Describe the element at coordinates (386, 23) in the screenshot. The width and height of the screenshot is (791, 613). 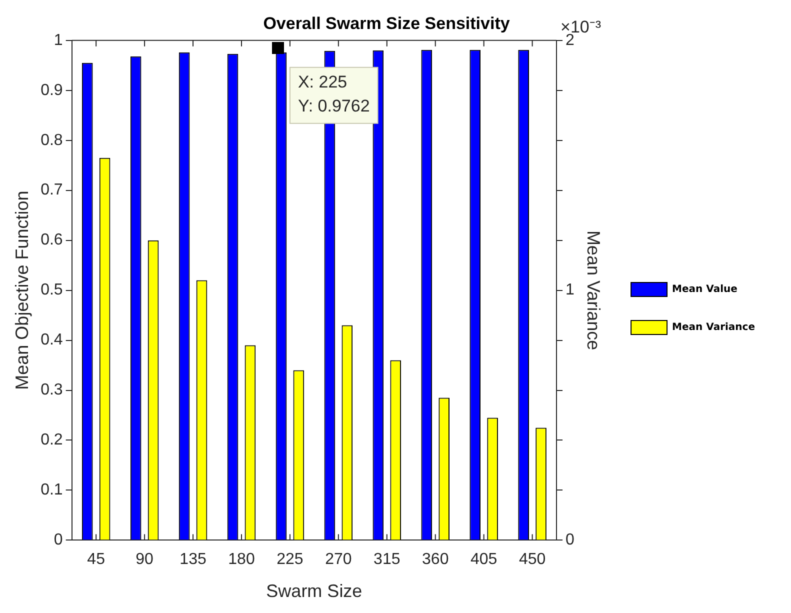
I see `chart-title: Overall Swarm Size Sensitivity` at that location.